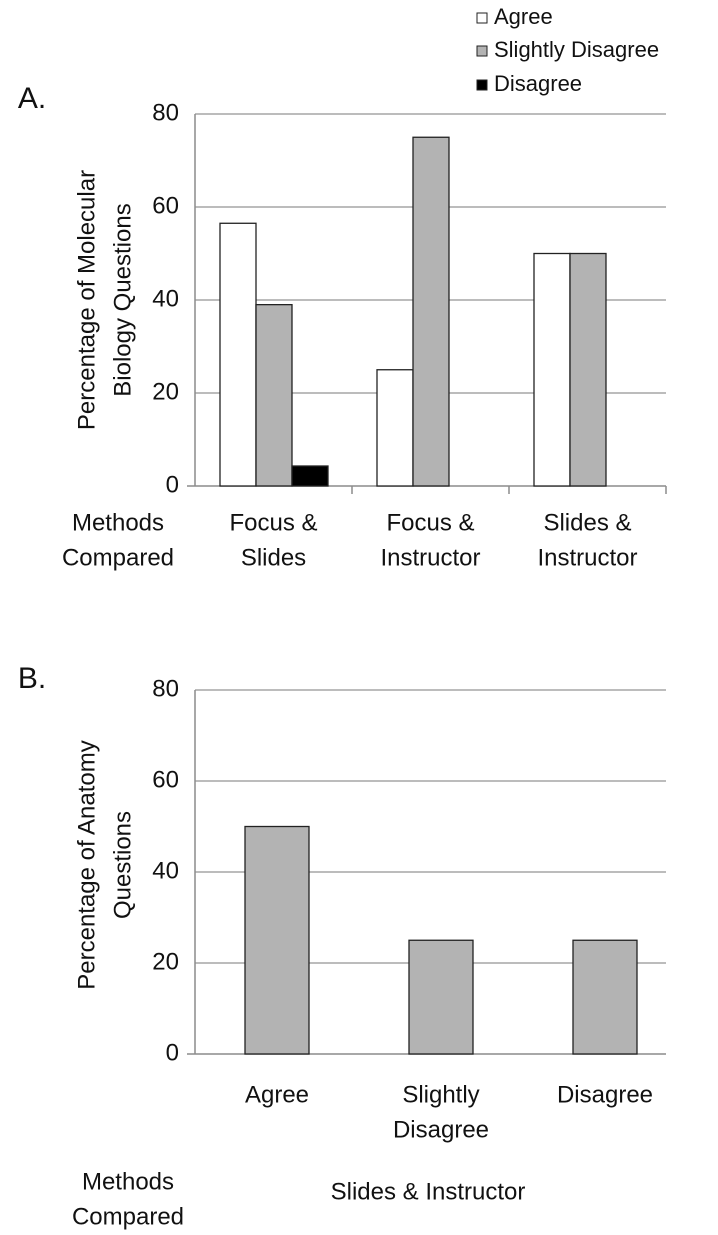 This screenshot has width=718, height=1235. What do you see at coordinates (440, 1094) in the screenshot?
I see `category-label: Slightly` at bounding box center [440, 1094].